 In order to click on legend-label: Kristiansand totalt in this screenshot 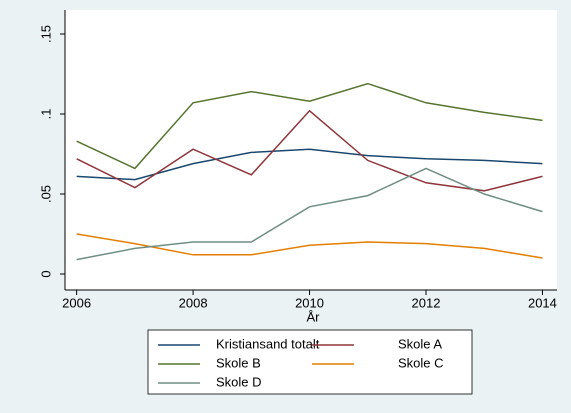, I will do `click(268, 343)`.